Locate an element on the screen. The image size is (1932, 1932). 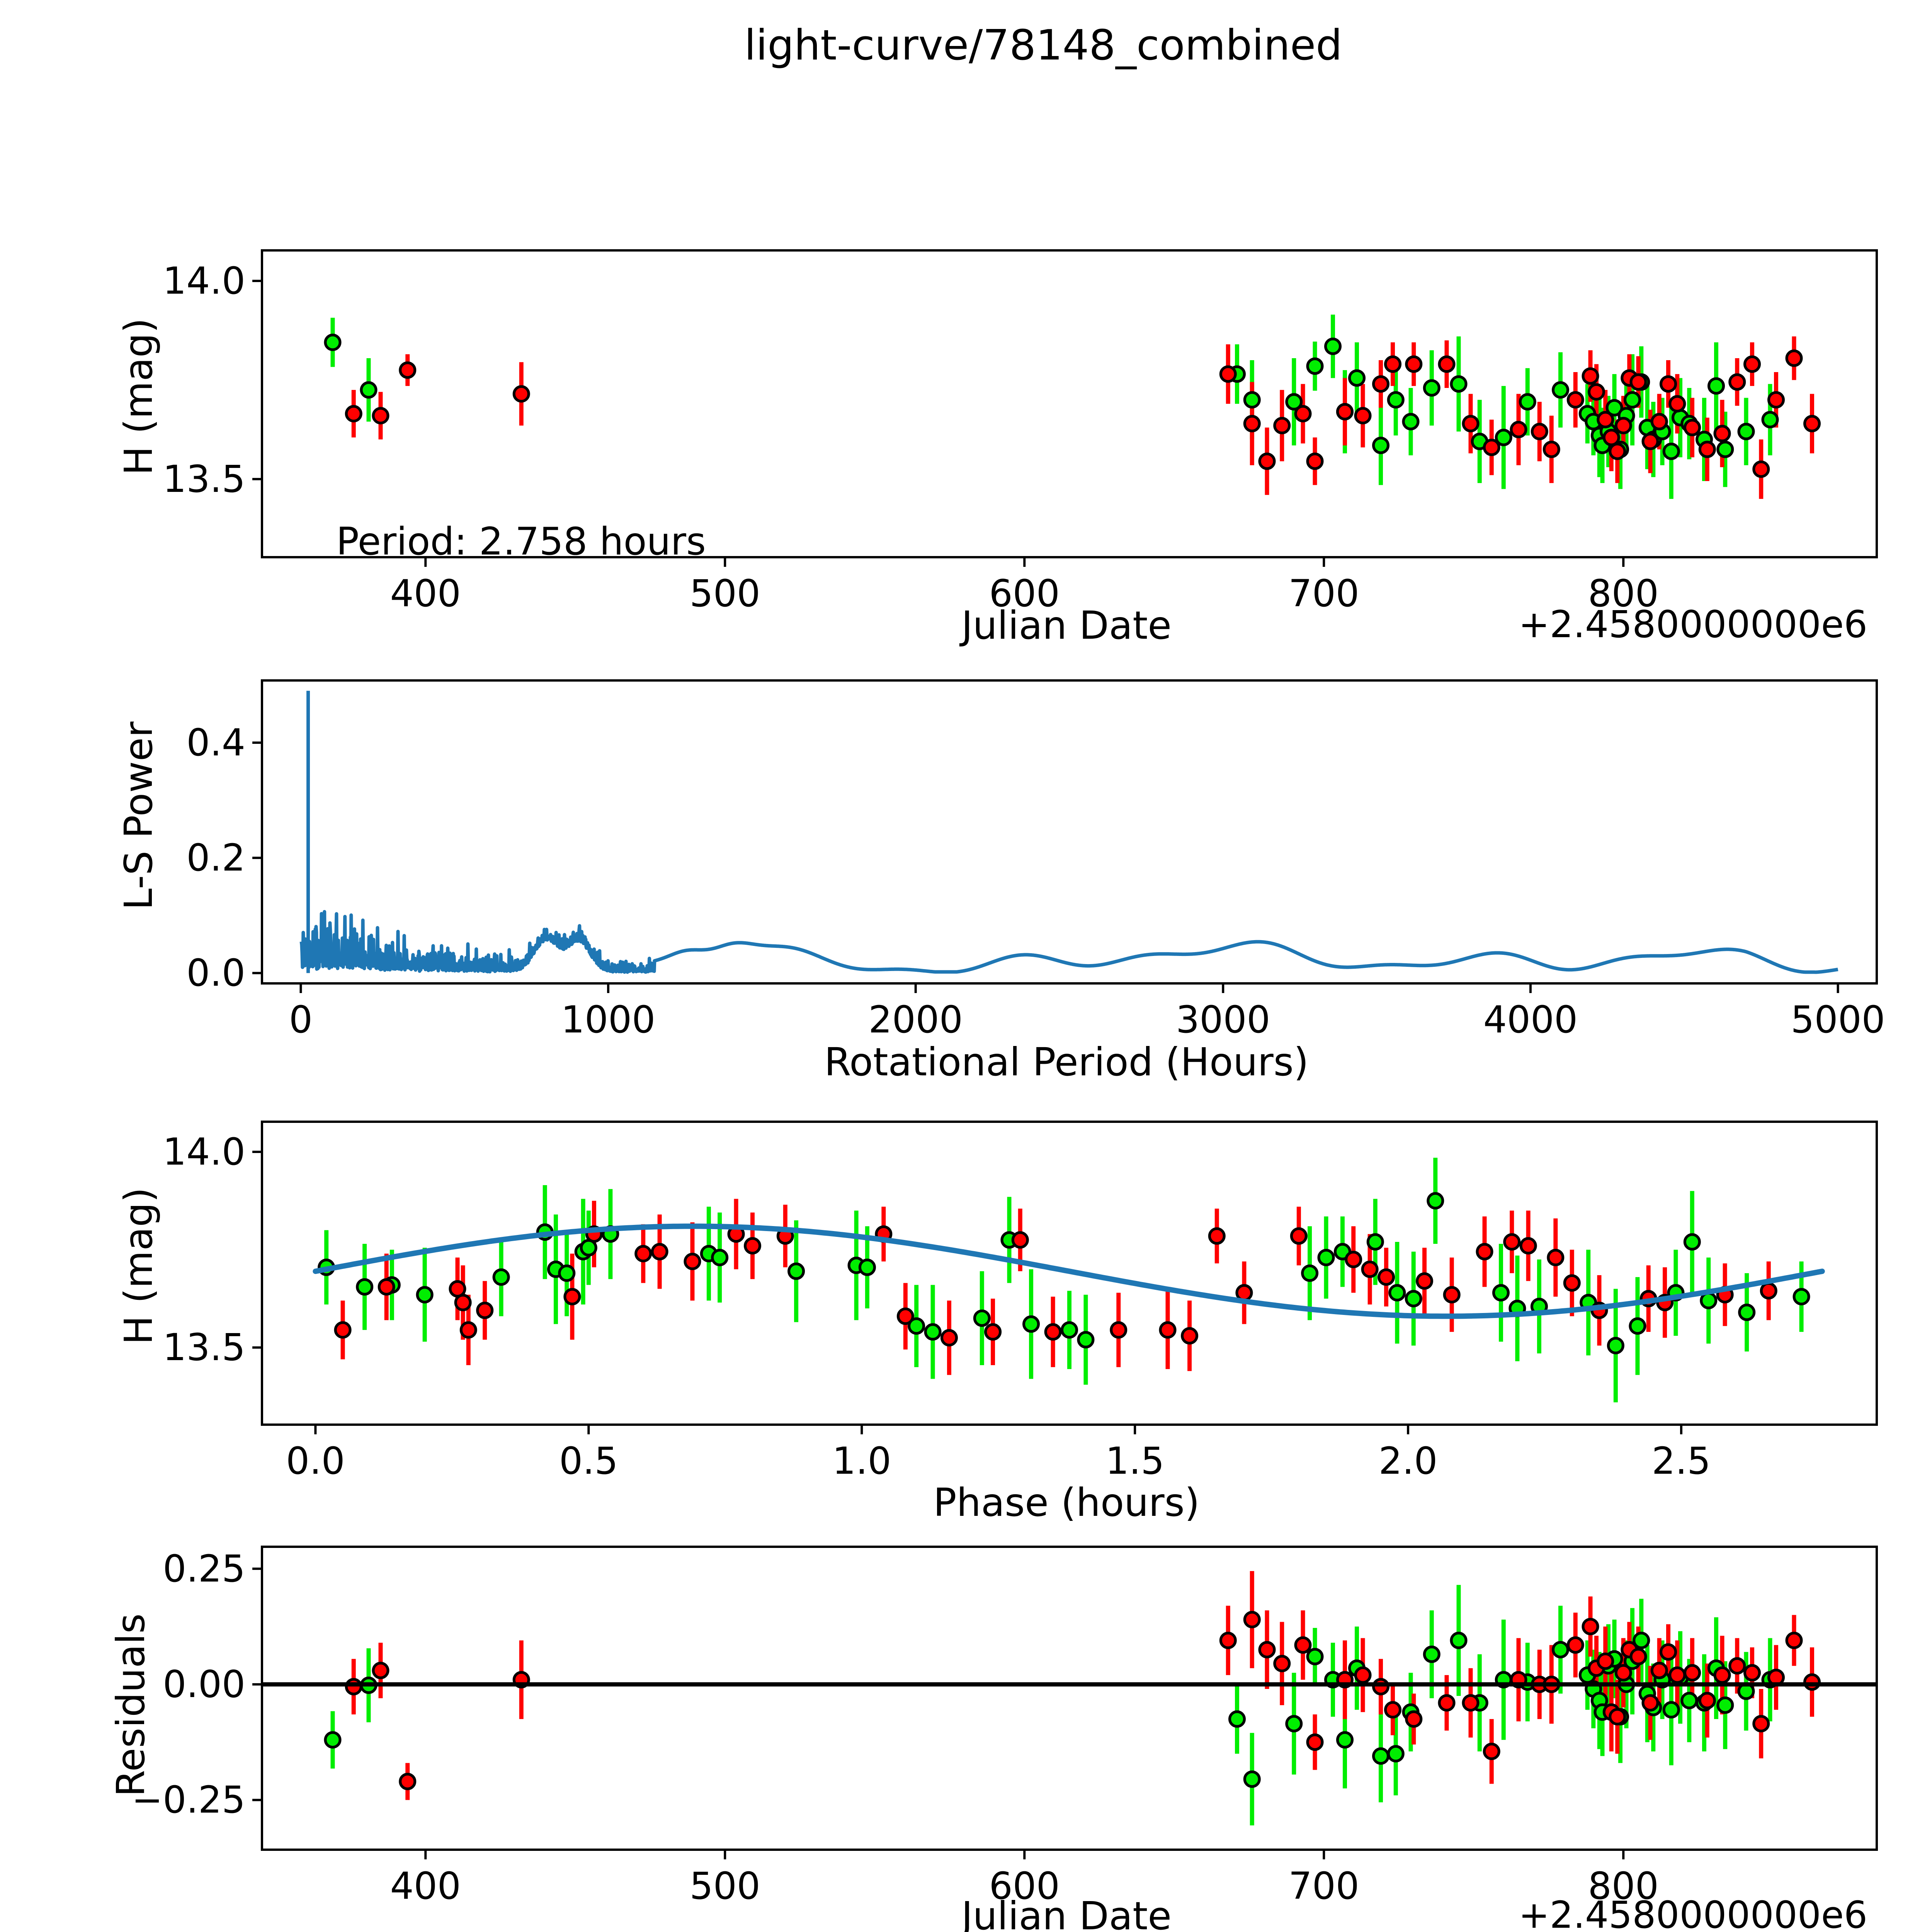
x-tick-label: 1000 is located at coordinates (609, 1020).